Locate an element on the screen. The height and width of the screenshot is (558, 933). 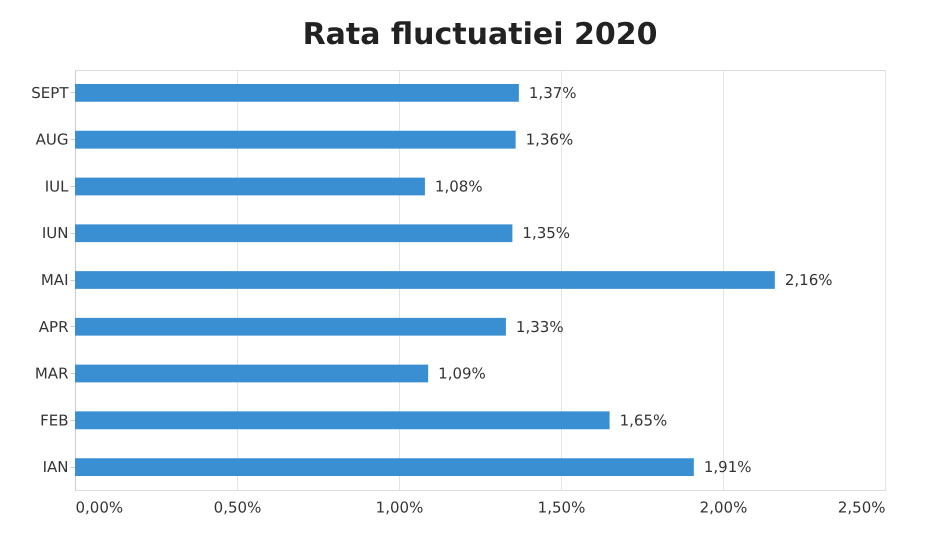
x-tick-label: 2,00% is located at coordinates (724, 507).